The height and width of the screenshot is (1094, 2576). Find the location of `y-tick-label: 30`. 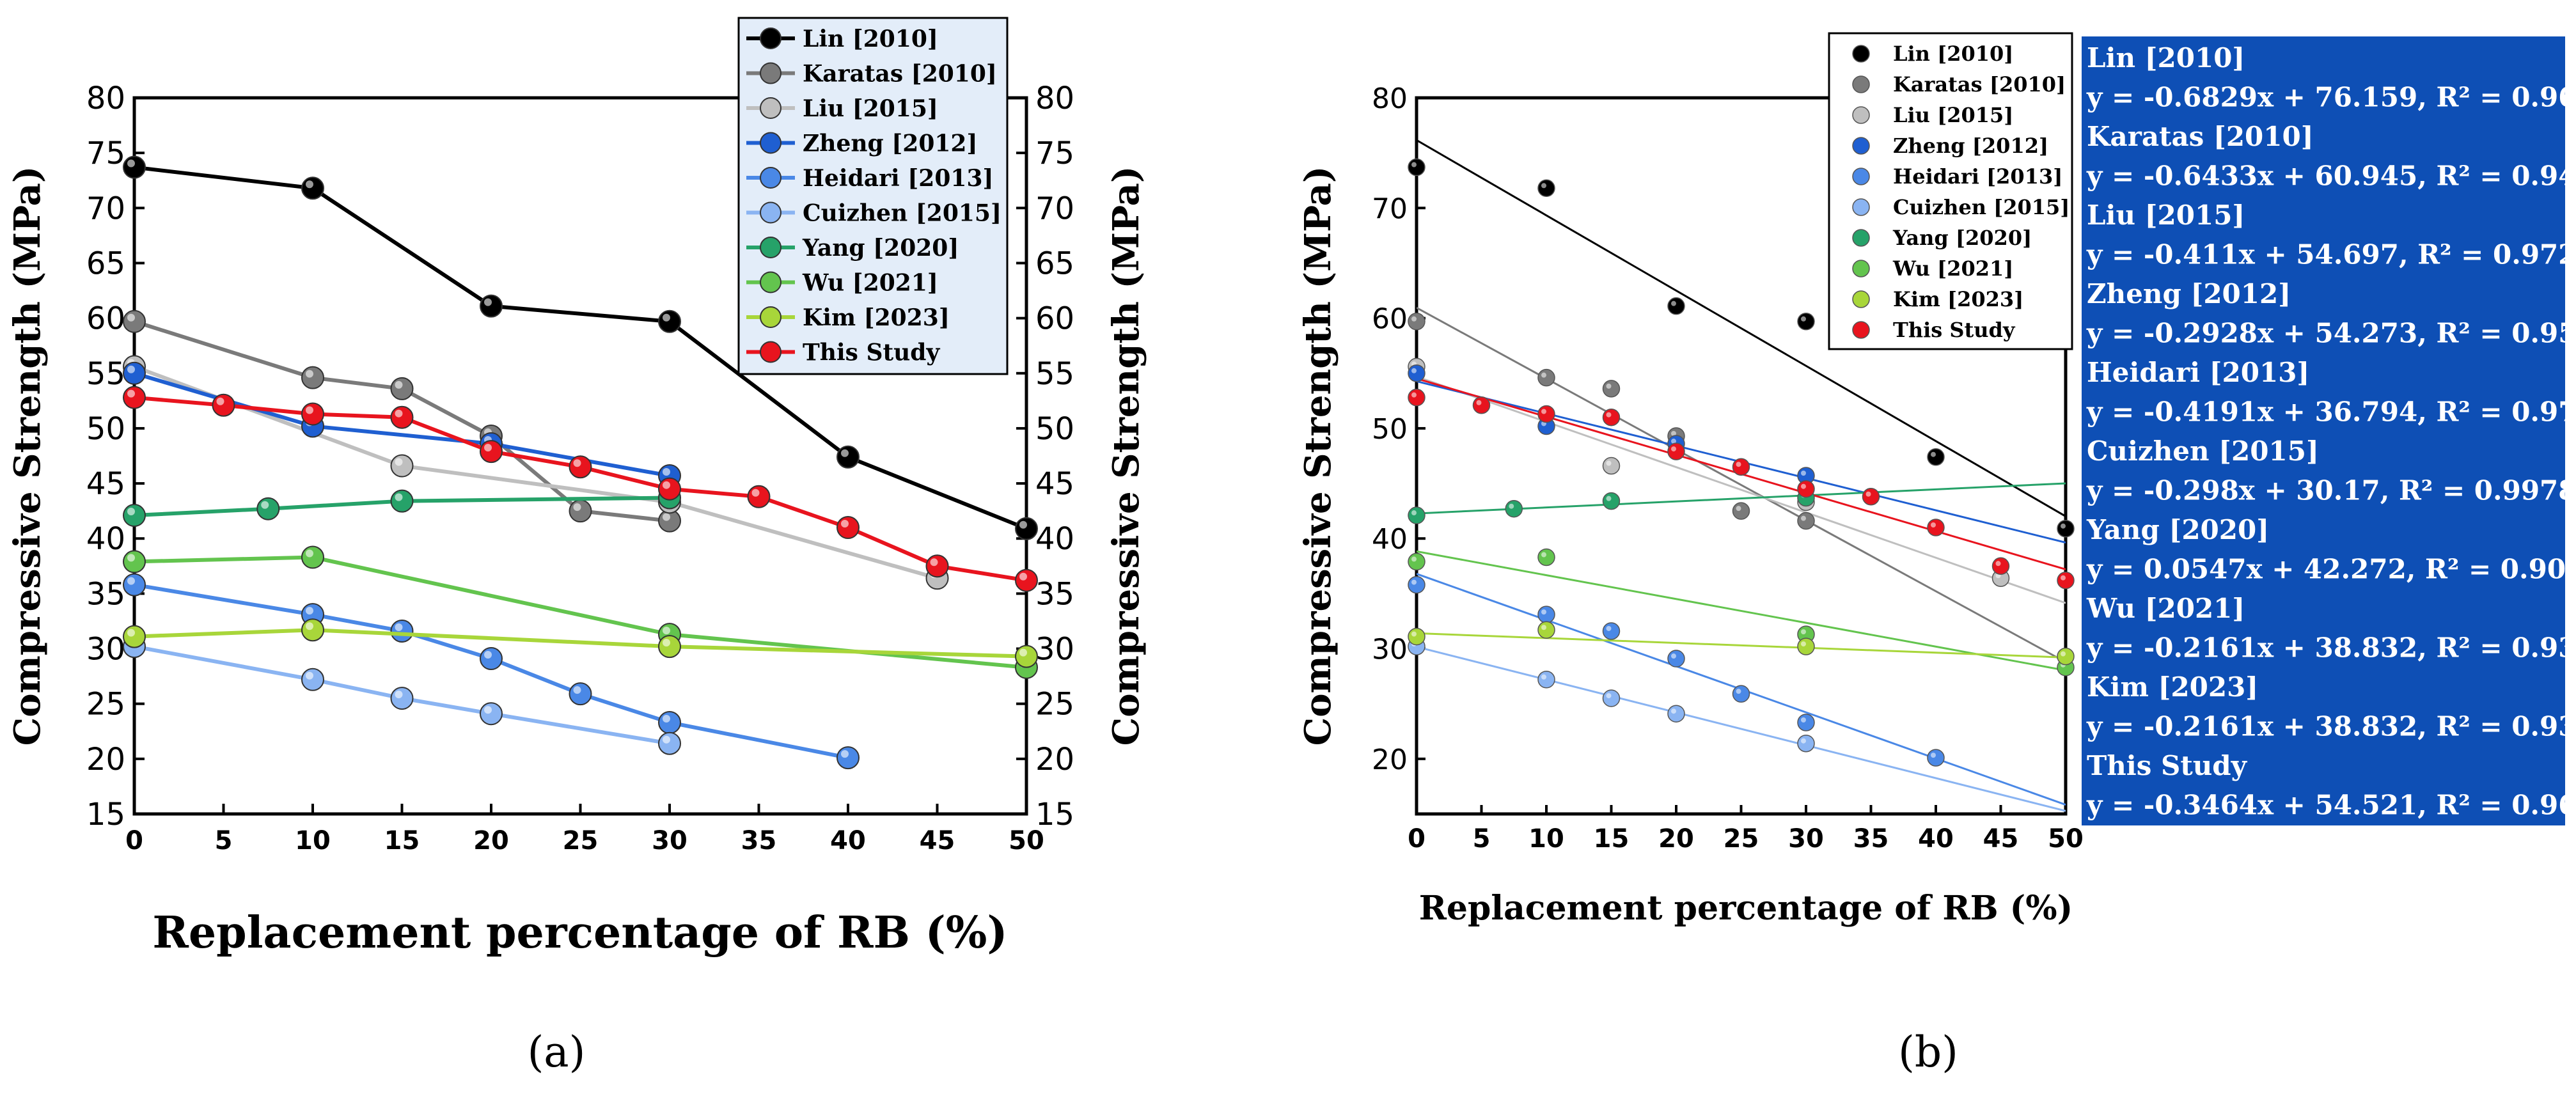

y-tick-label: 30 is located at coordinates (1390, 650).